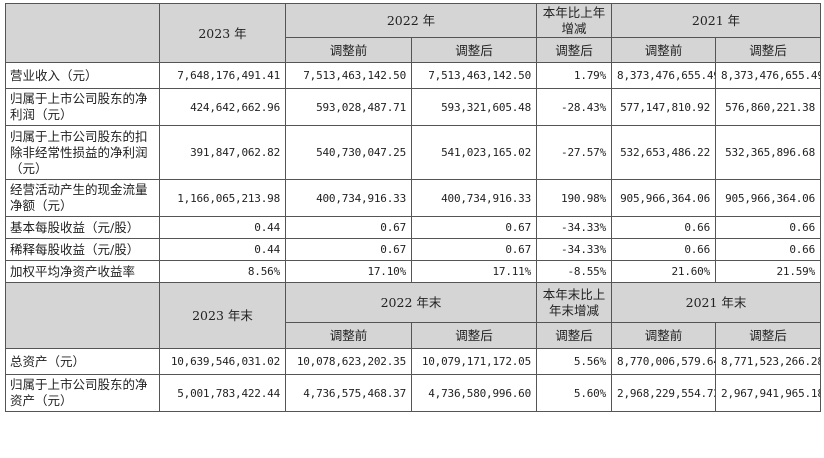 The image size is (824, 458). Describe the element at coordinates (574, 335) in the screenshot. I see `header-change-end-after: 调整后` at that location.